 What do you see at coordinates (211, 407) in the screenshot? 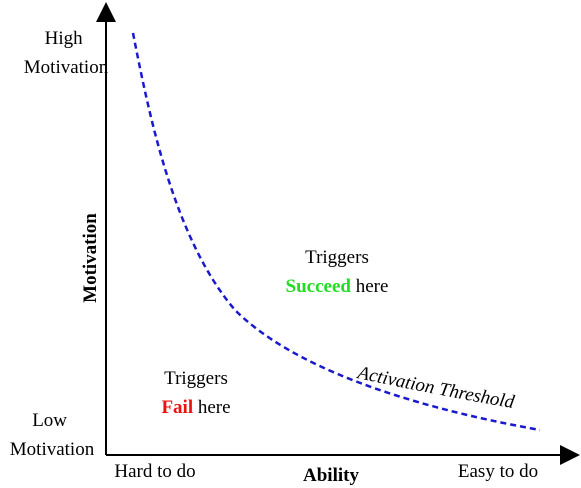
I see `fail-rest: here` at bounding box center [211, 407].